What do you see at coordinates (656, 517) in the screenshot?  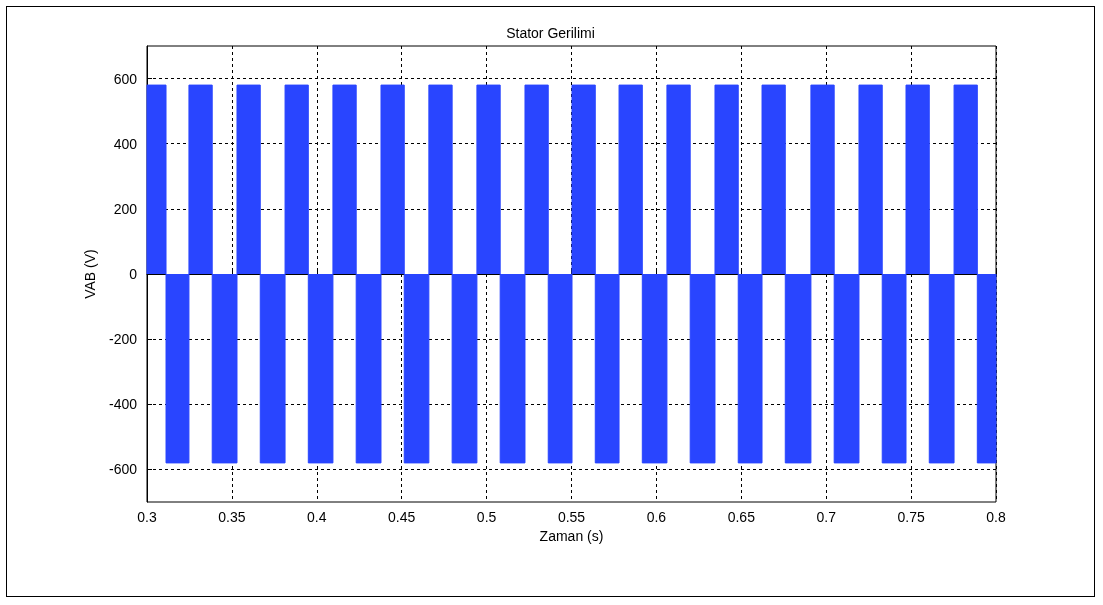 I see `x-tick-label: 0.6` at bounding box center [656, 517].